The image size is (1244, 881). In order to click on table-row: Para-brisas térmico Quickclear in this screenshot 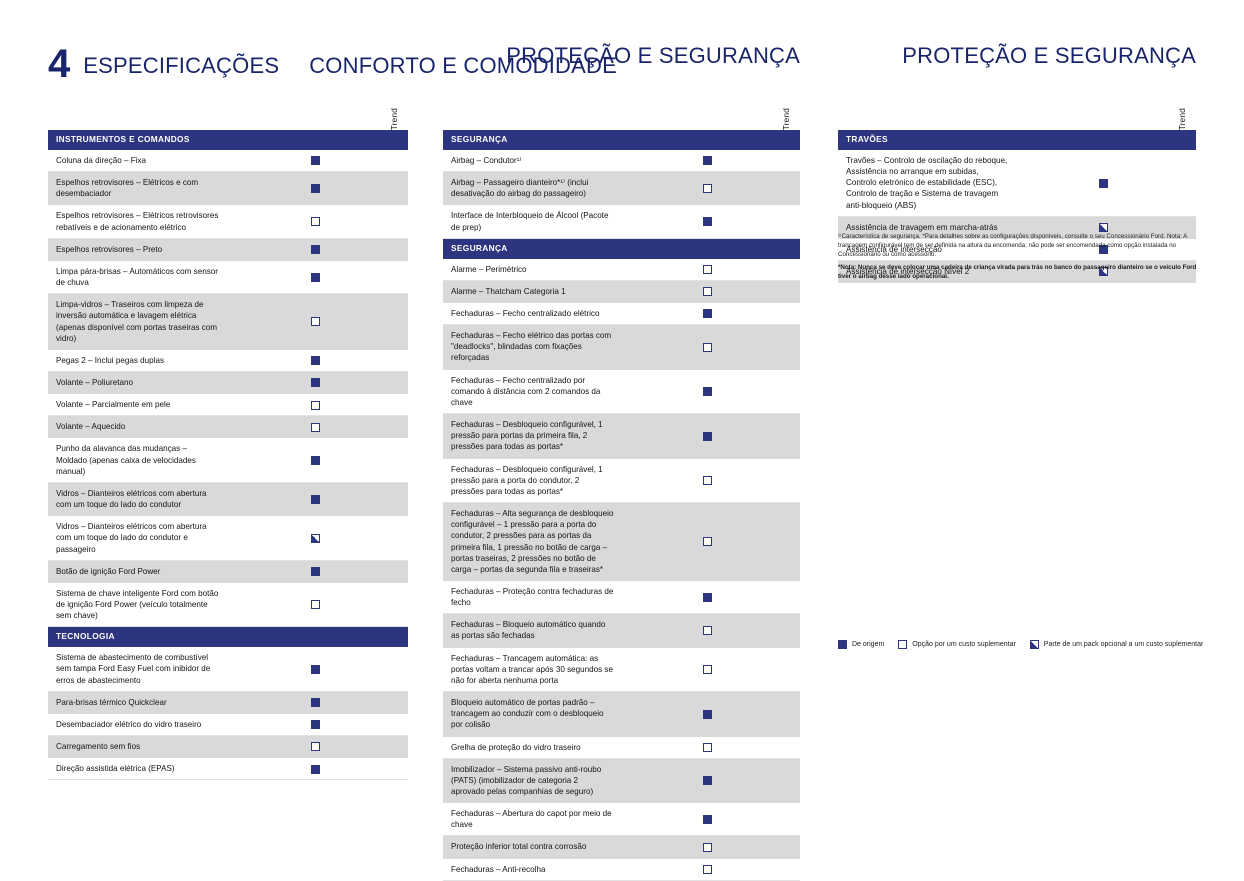, I will do `click(228, 702)`.